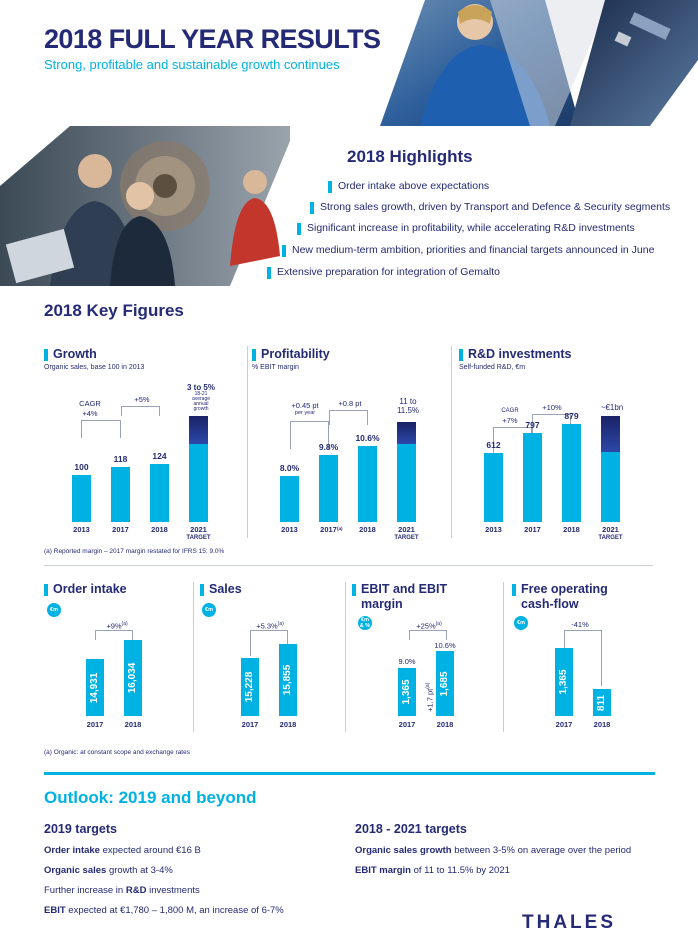 The image size is (698, 944). I want to click on highlights-title: 2018 Highlights, so click(410, 156).